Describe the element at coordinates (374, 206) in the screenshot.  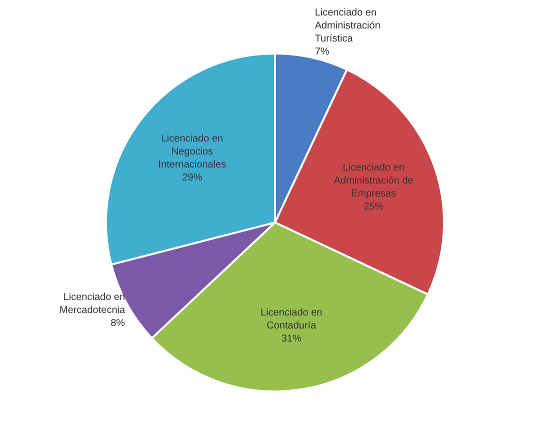
I see `data-label: 25%` at that location.